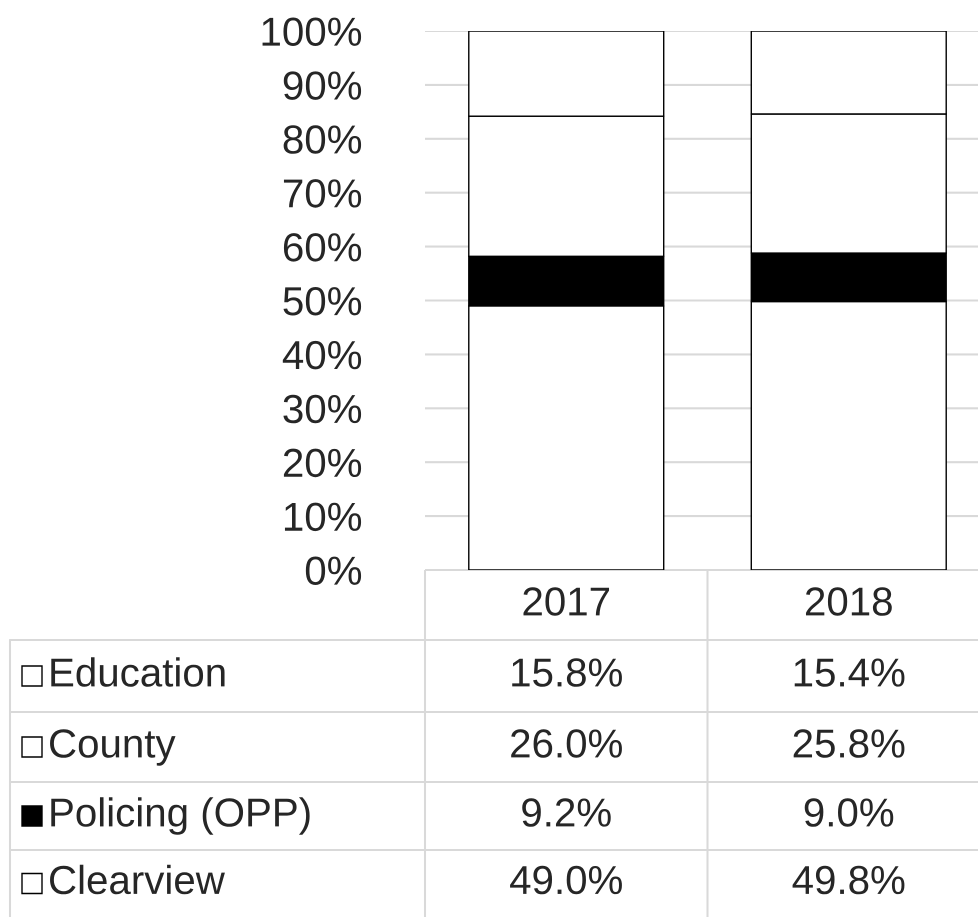  What do you see at coordinates (848, 880) in the screenshot?
I see `data-label: 49.8%` at bounding box center [848, 880].